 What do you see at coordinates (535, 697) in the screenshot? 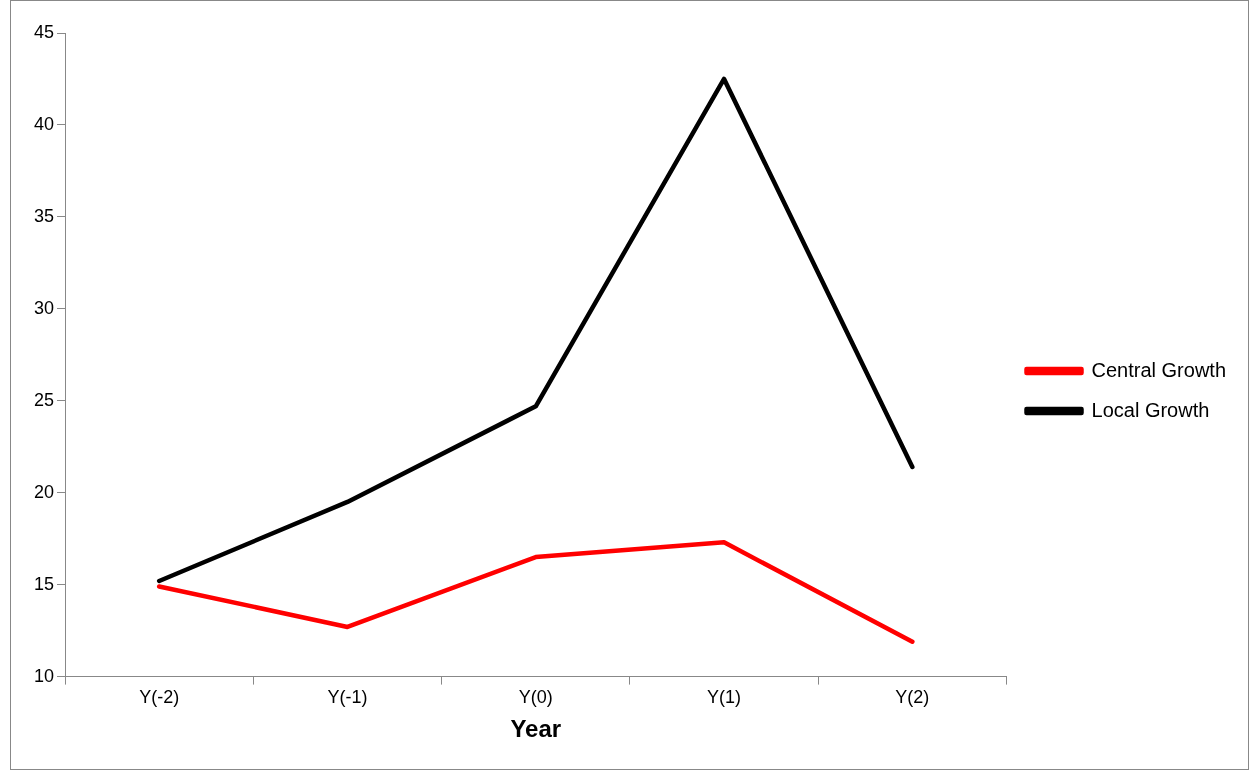
I see `x-tick-label: Y(0)` at bounding box center [535, 697].